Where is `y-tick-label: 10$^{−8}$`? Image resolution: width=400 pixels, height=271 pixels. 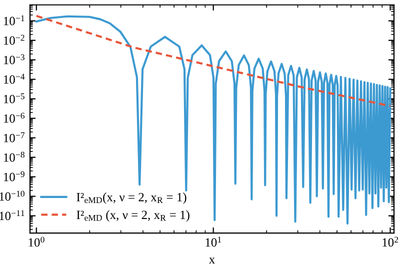
y-tick-label: 10$^{−8}$ is located at coordinates (14, 157).